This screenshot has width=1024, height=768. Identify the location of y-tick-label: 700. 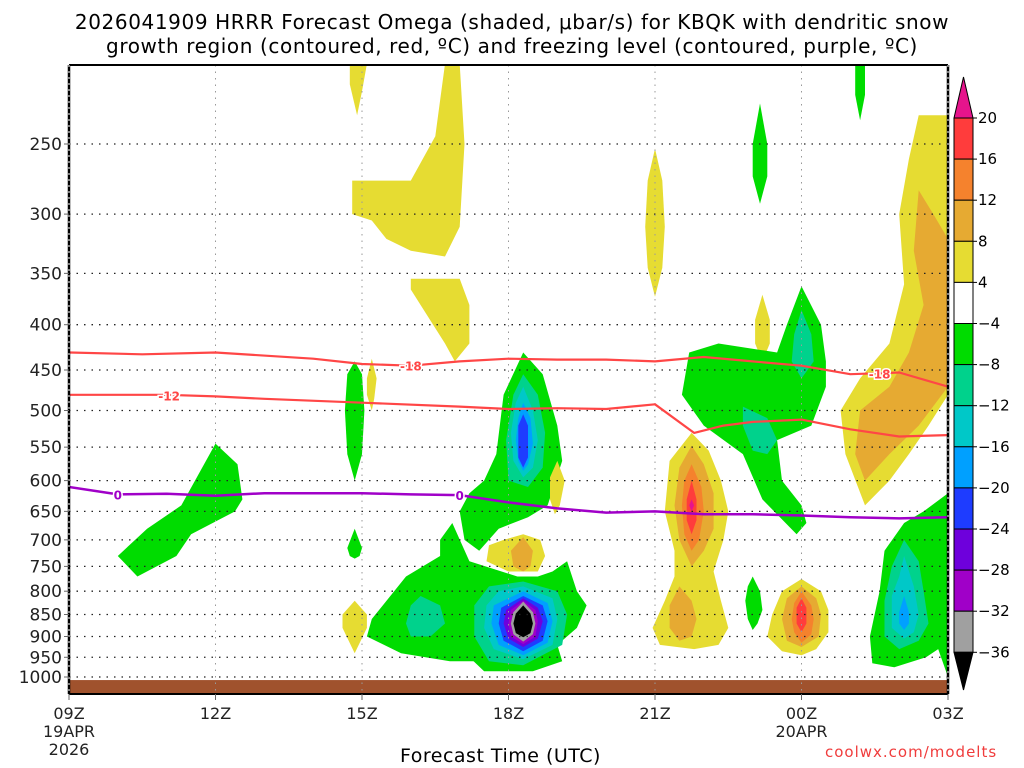
(46, 541).